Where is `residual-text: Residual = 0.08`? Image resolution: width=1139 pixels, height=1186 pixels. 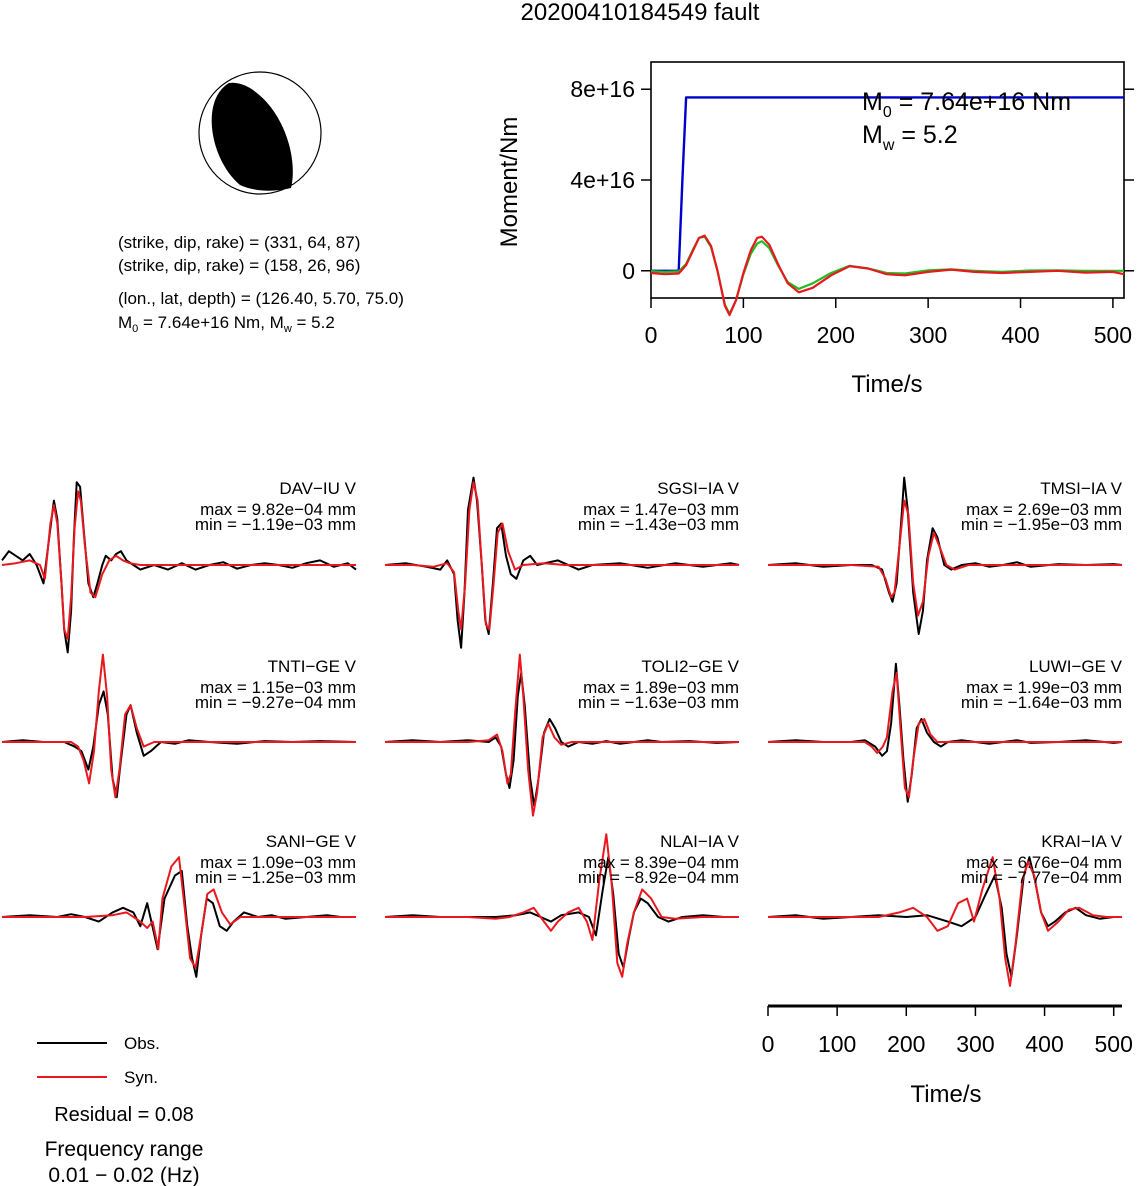 residual-text: Residual = 0.08 is located at coordinates (124, 1115).